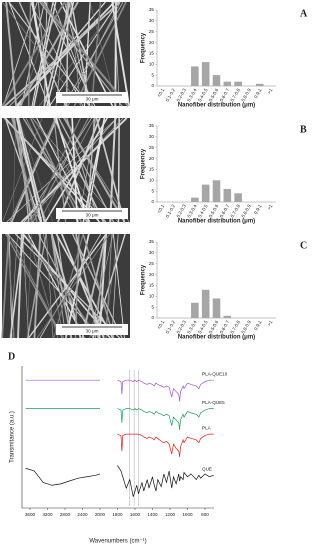  I want to click on x-tick-label: 3600, so click(30, 514).